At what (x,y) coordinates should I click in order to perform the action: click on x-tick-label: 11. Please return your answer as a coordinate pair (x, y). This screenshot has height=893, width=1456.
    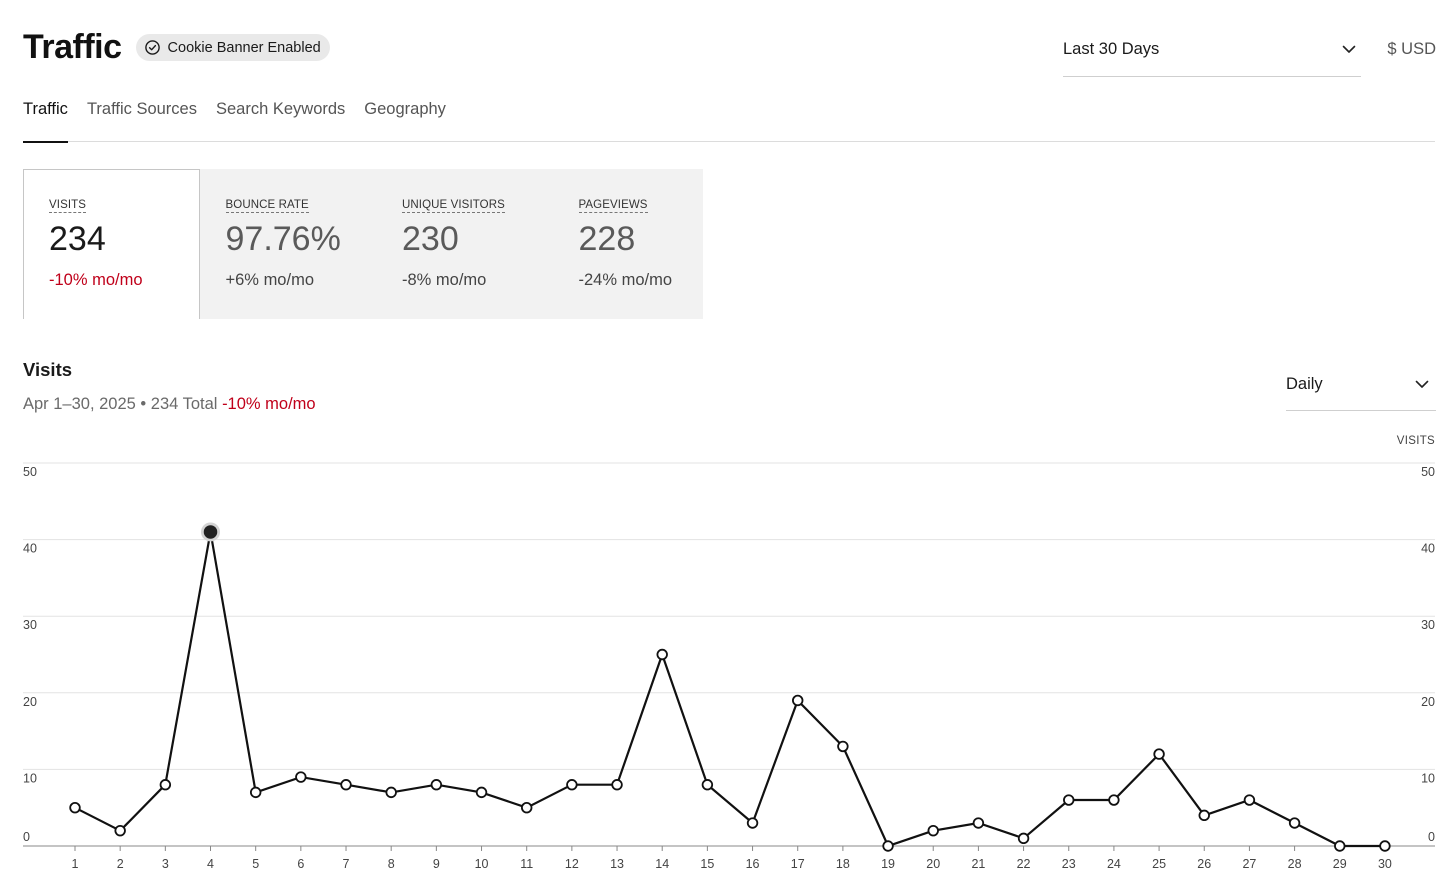
    Looking at the image, I should click on (526, 864).